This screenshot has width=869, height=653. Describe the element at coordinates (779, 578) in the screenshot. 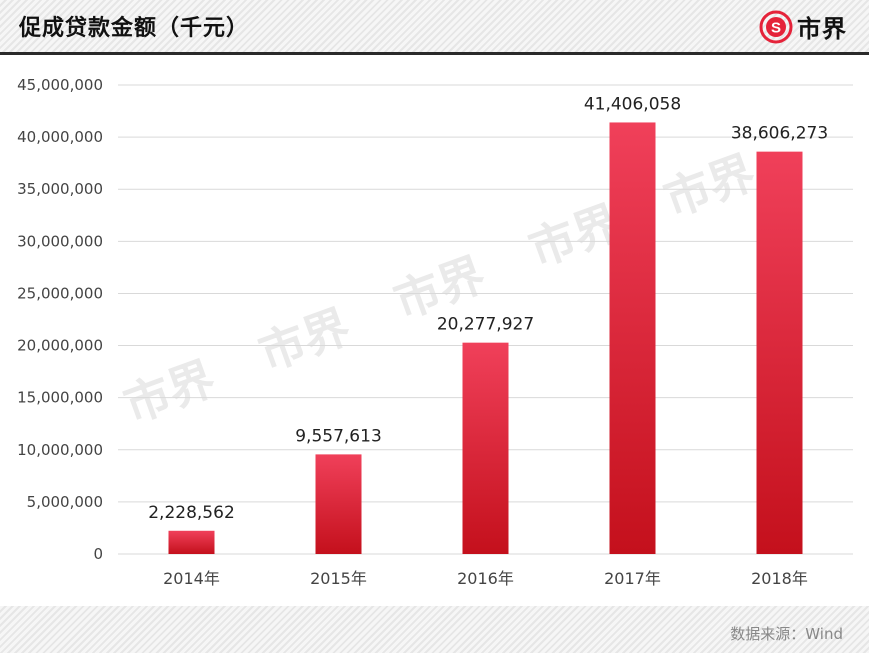

I see `x-tick-label: 2018年` at that location.